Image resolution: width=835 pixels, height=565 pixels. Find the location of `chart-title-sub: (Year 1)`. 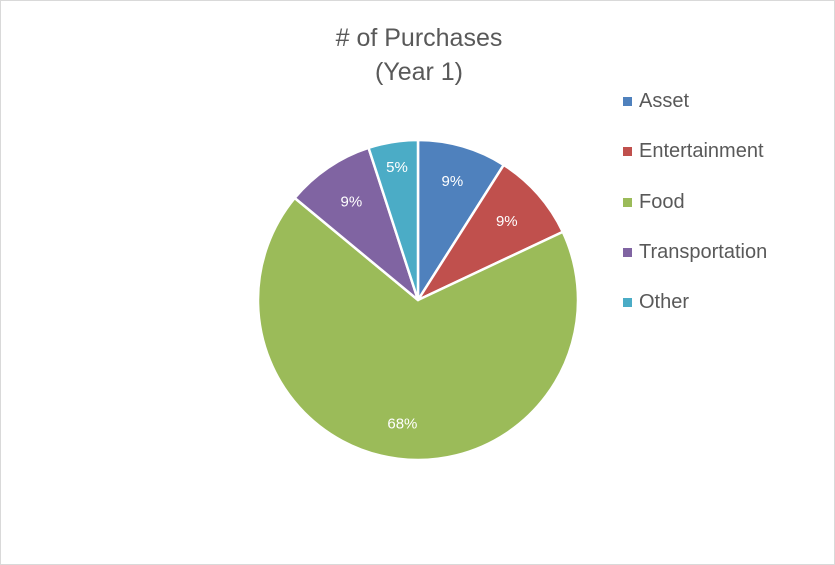

chart-title-sub: (Year 1) is located at coordinates (418, 72).